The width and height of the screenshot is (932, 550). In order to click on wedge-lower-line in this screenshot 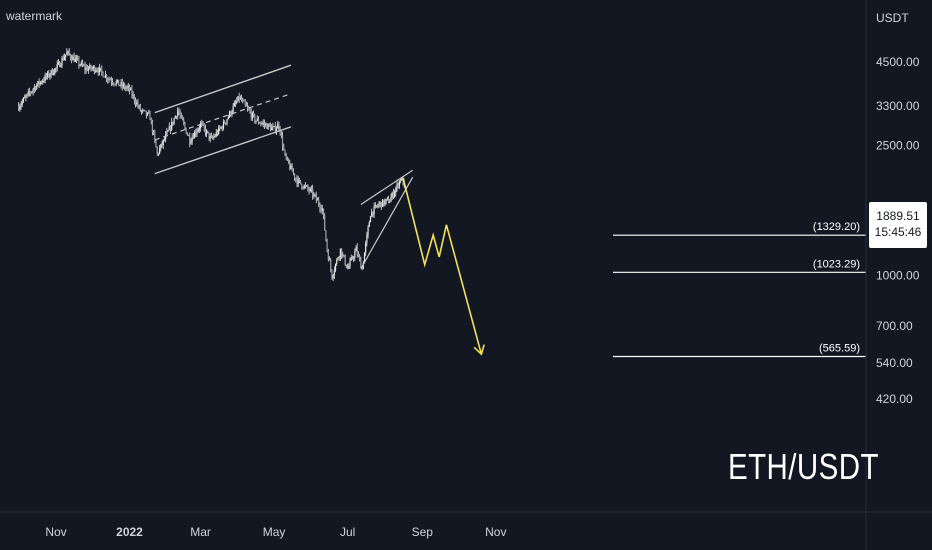, I will do `click(387, 222)`.